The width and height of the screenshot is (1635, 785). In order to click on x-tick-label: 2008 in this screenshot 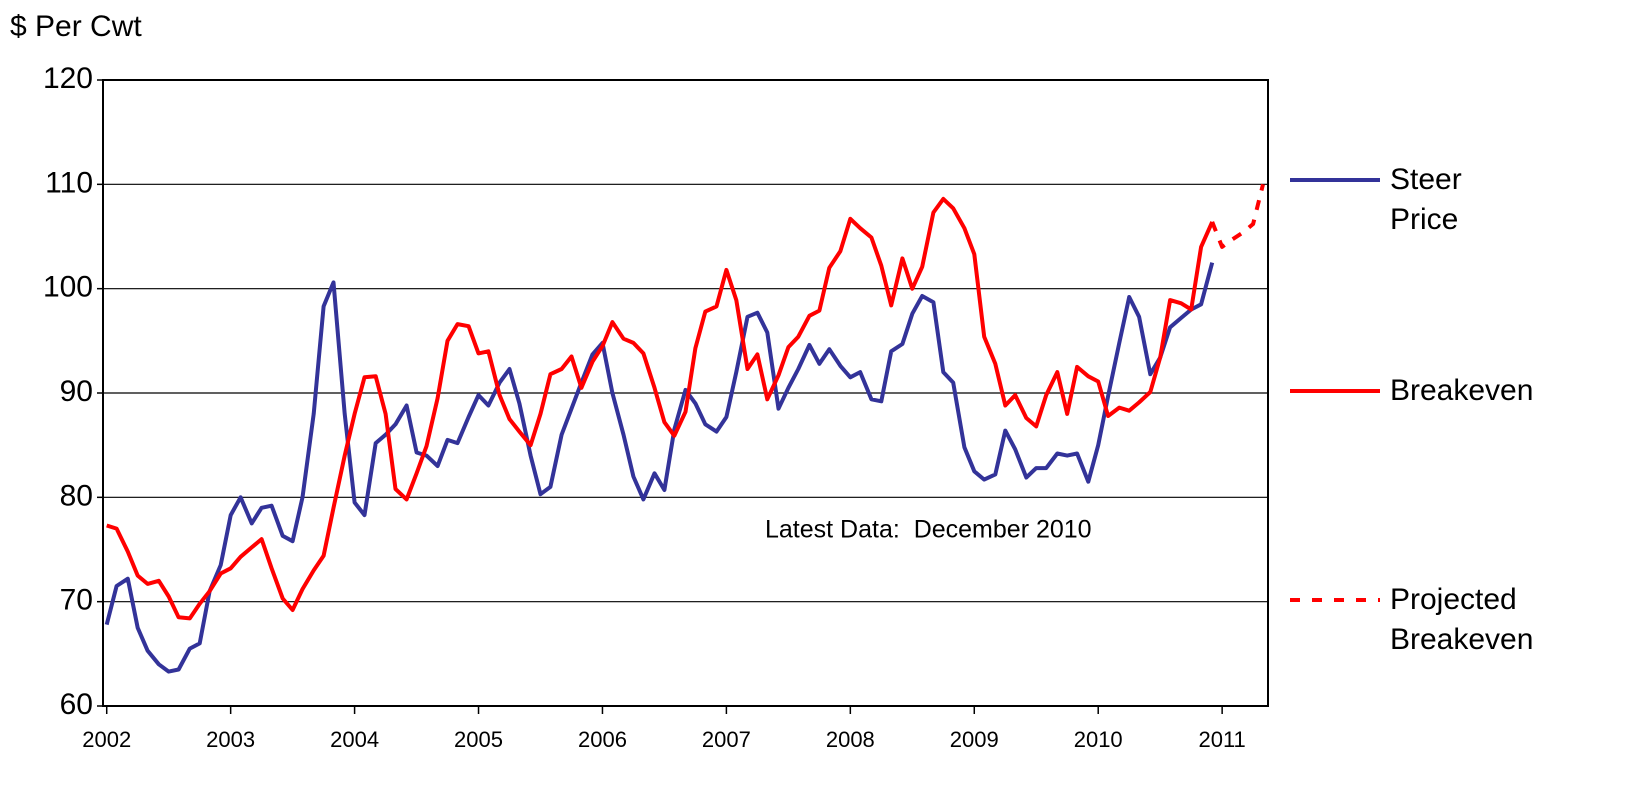, I will do `click(850, 739)`.